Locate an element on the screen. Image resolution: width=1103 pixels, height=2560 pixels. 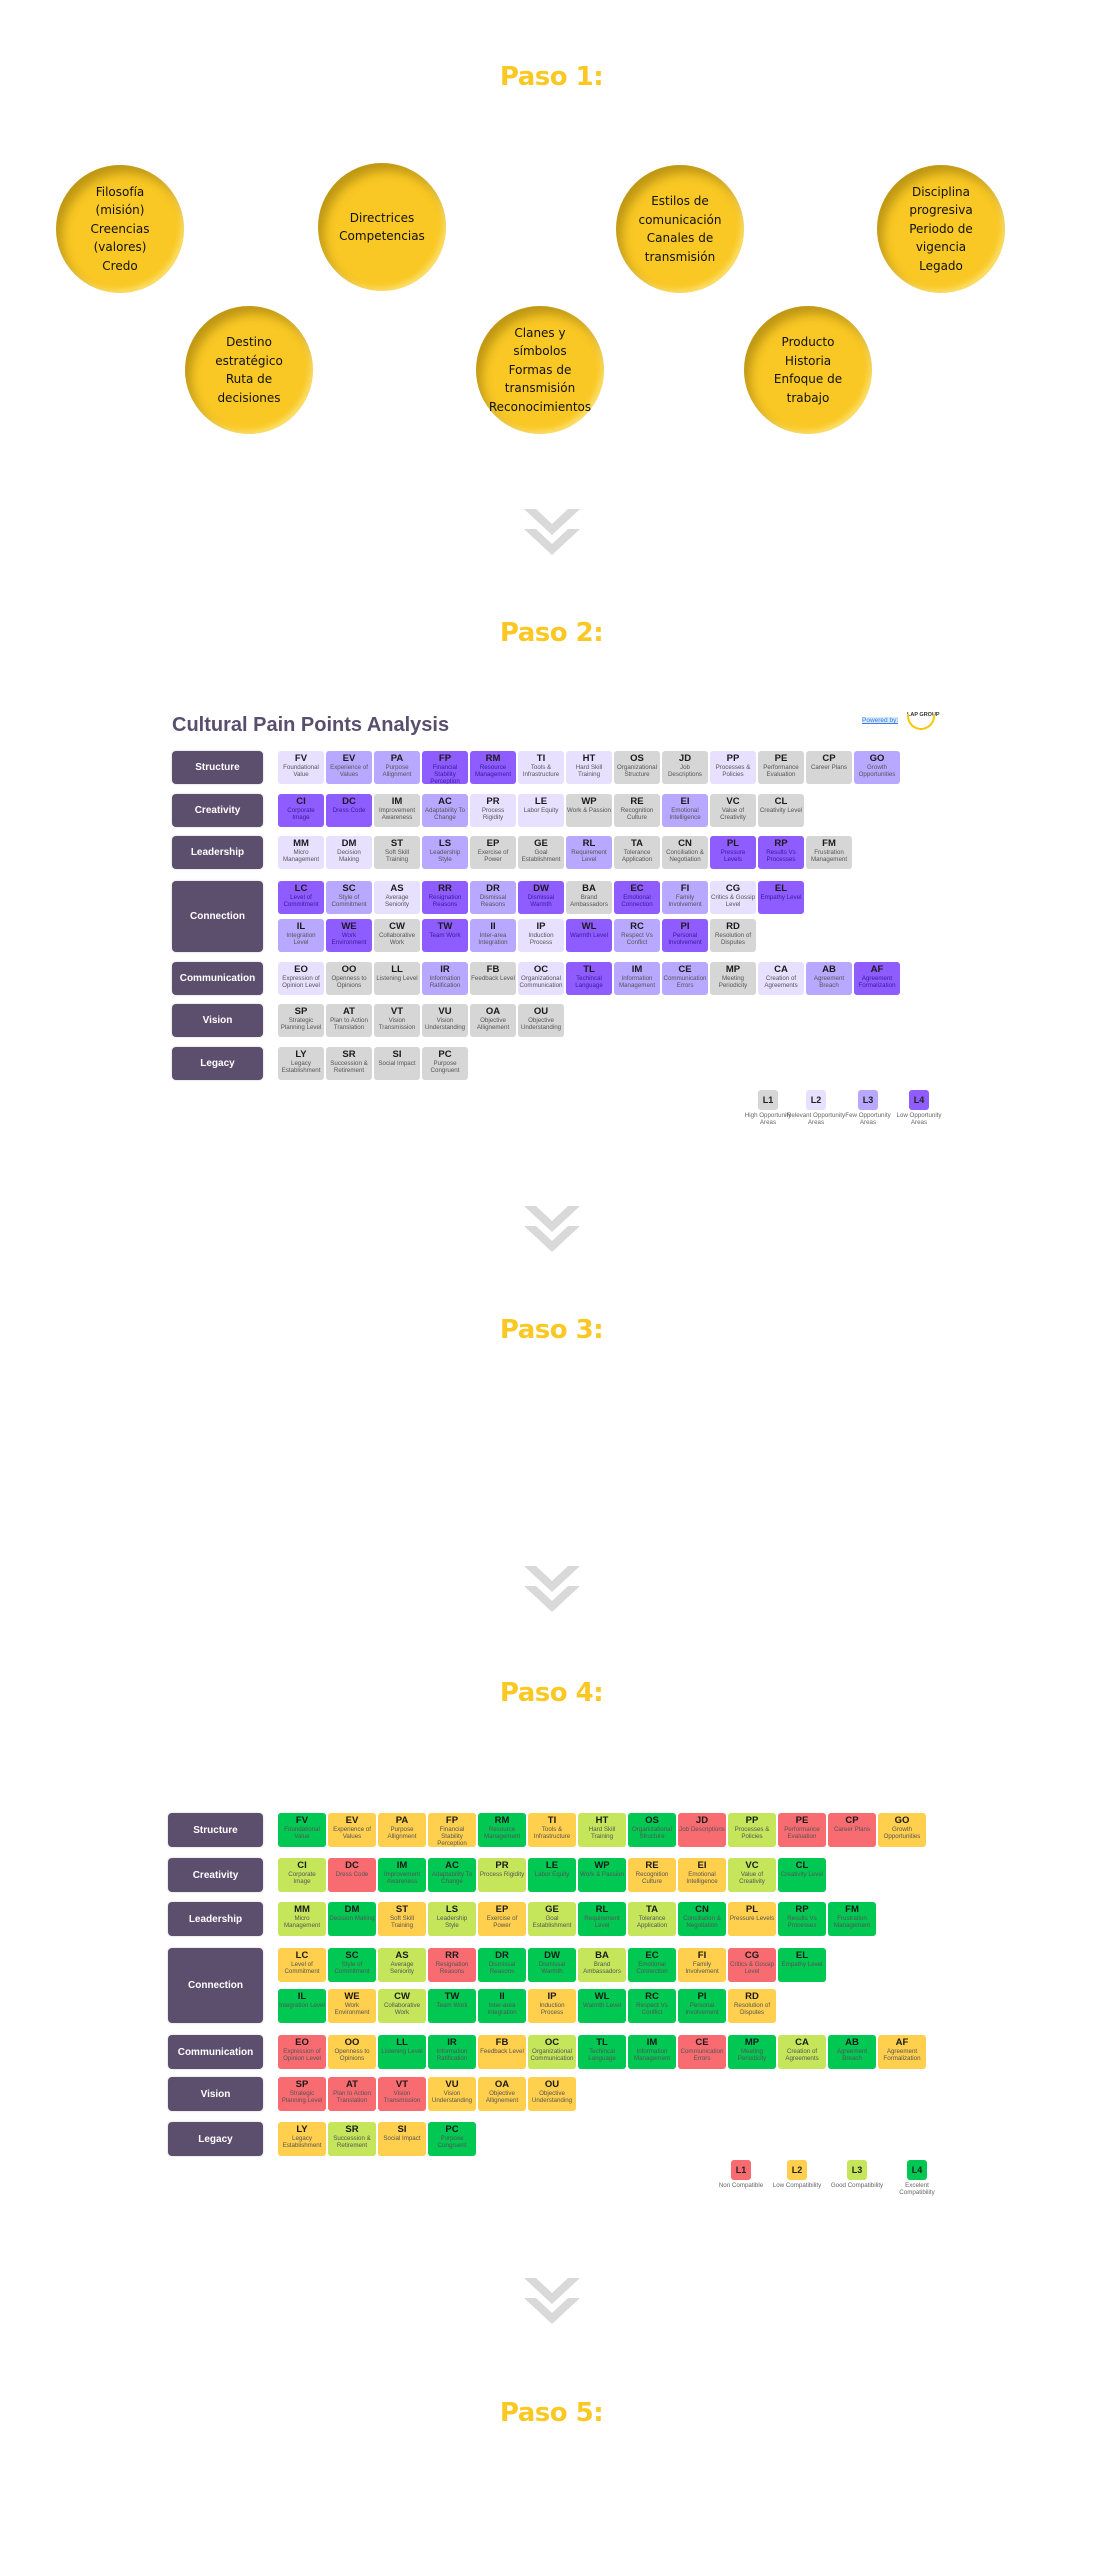
indicator-cell: CL Creativity Level is located at coordinates (802, 1875).